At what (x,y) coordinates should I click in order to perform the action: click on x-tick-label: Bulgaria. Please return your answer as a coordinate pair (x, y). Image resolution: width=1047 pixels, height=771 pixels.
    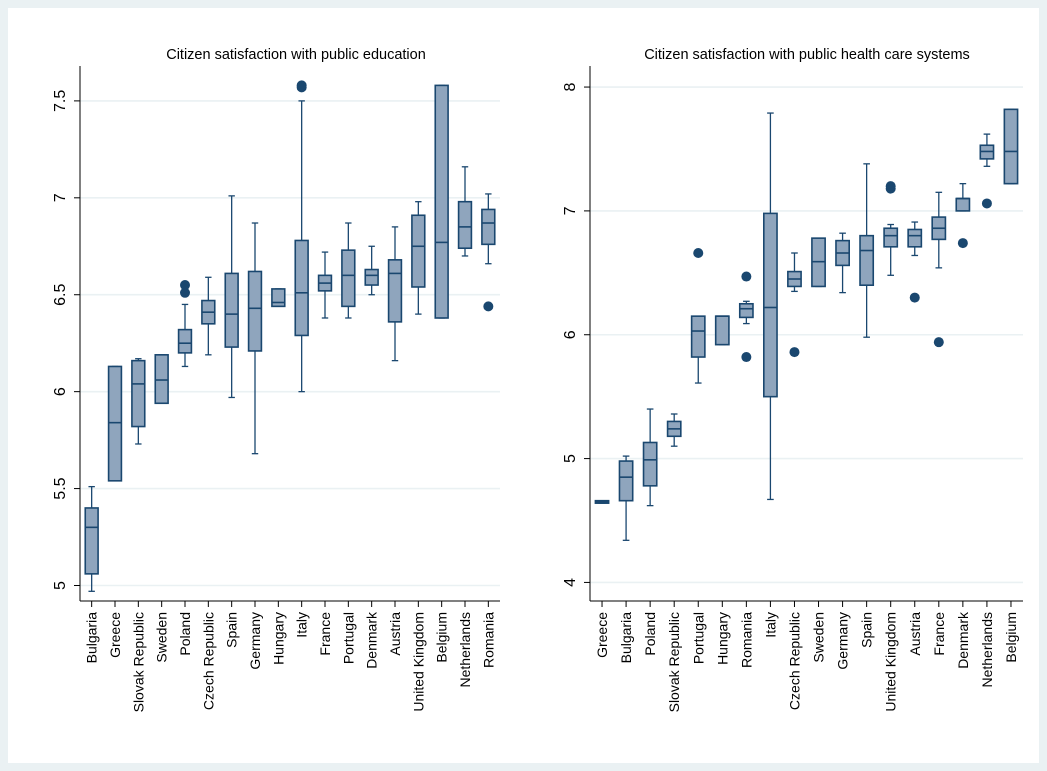
    Looking at the image, I should click on (626, 638).